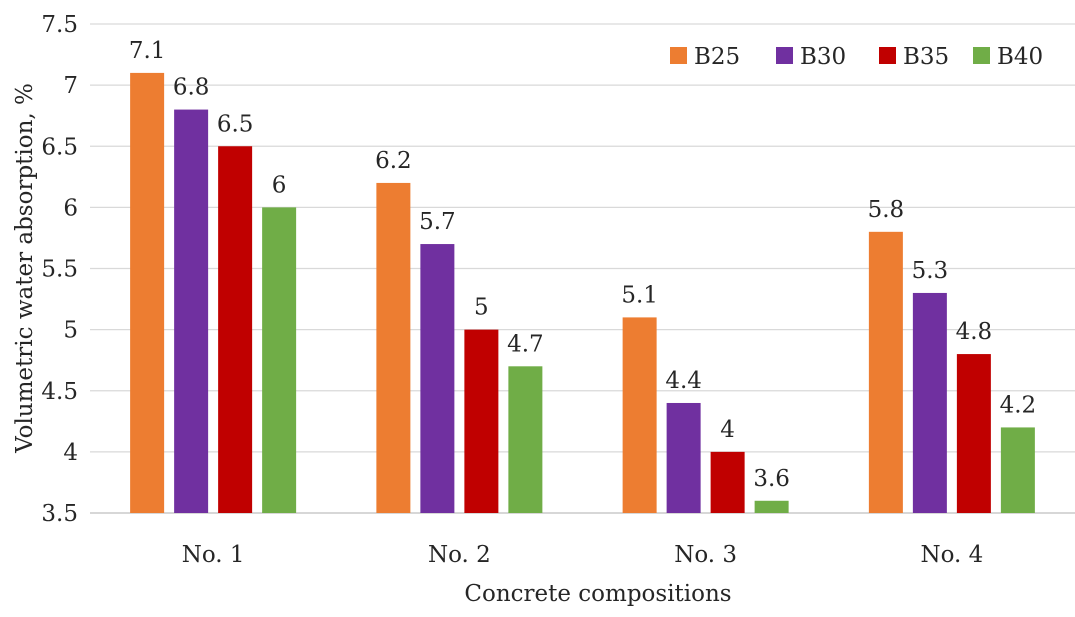 The height and width of the screenshot is (617, 1075). Describe the element at coordinates (70, 86) in the screenshot. I see `y-tick-label: 7` at that location.